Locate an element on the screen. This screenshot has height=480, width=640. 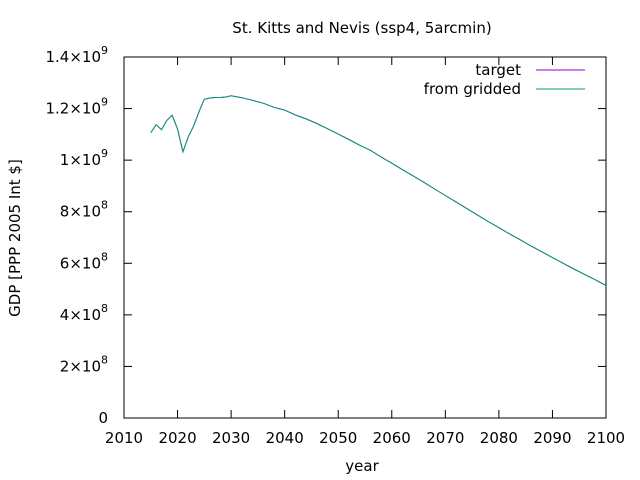
y-tick-label: 6×10⁸ is located at coordinates (84, 261).